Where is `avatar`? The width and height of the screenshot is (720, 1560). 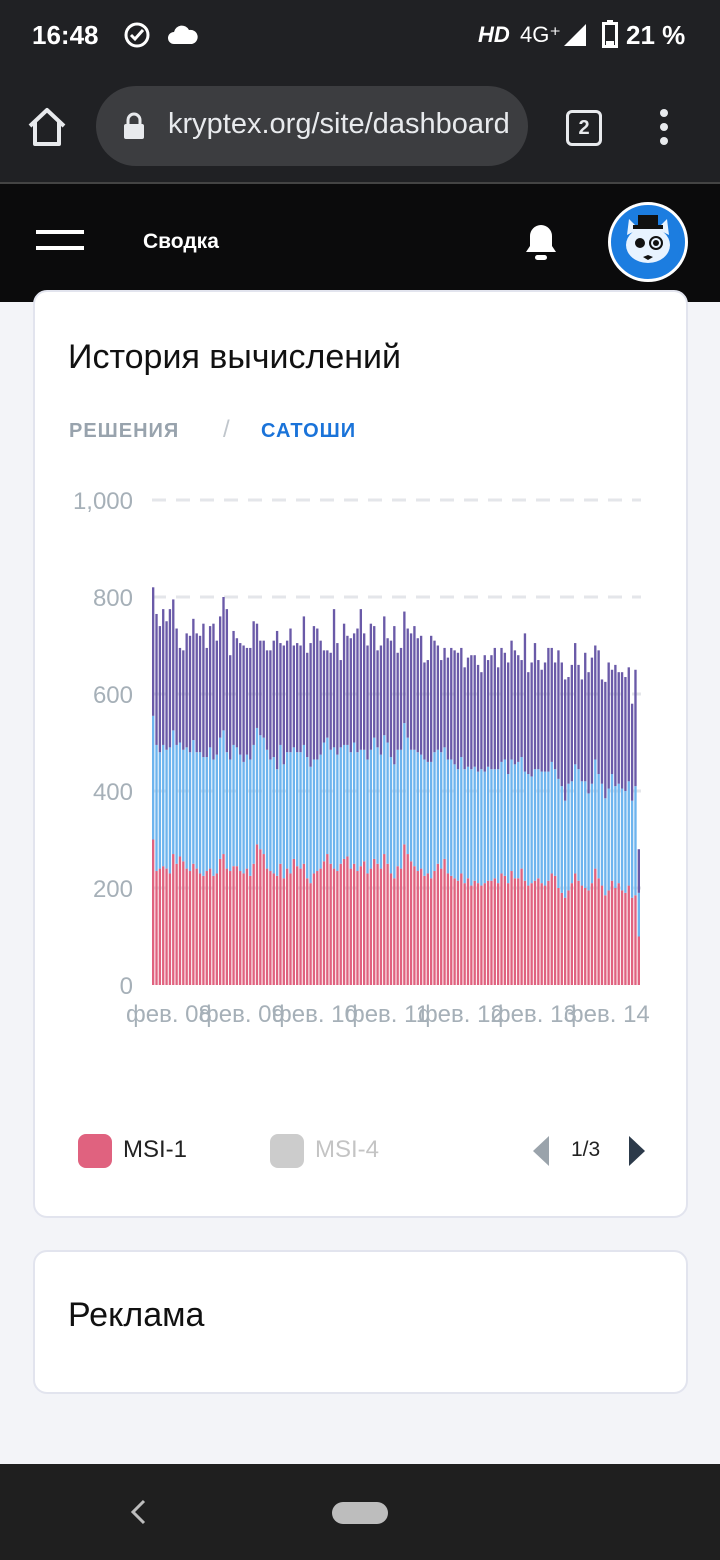 avatar is located at coordinates (648, 242).